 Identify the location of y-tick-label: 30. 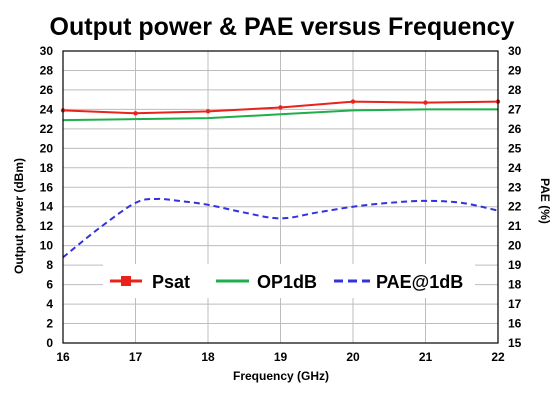
(47, 51).